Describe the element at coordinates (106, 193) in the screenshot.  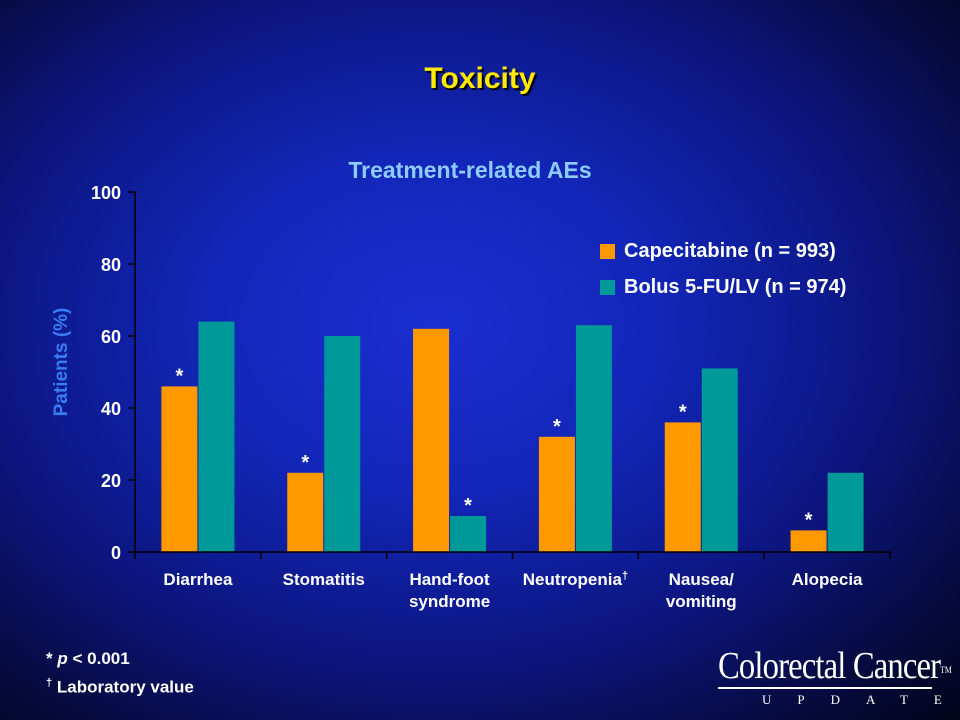
I see `y-tick-label-100: 100` at that location.